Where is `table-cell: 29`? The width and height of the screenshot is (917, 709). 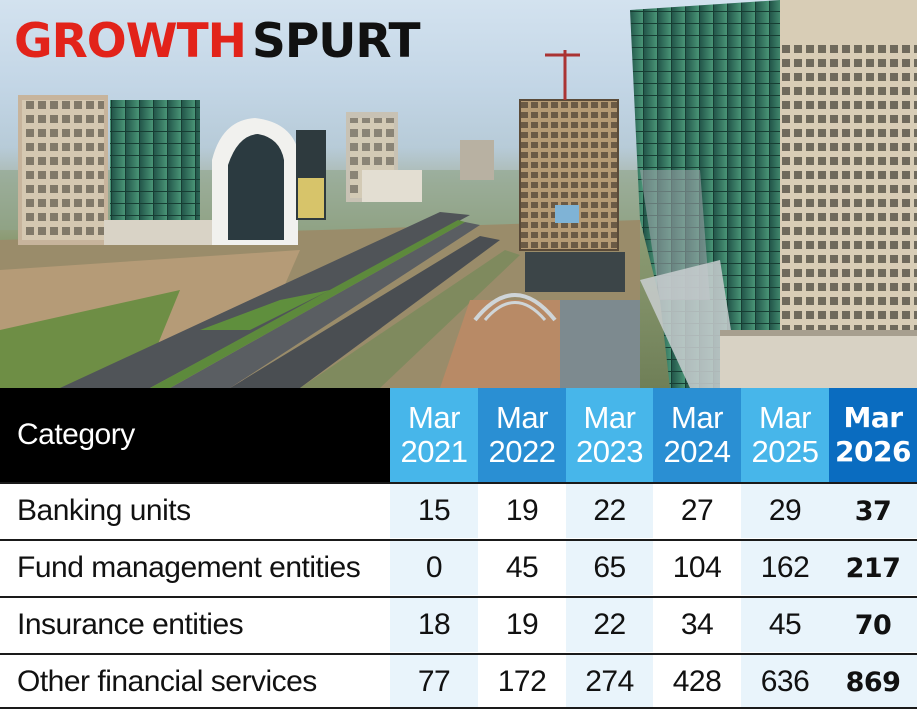
table-cell: 29 is located at coordinates (785, 511).